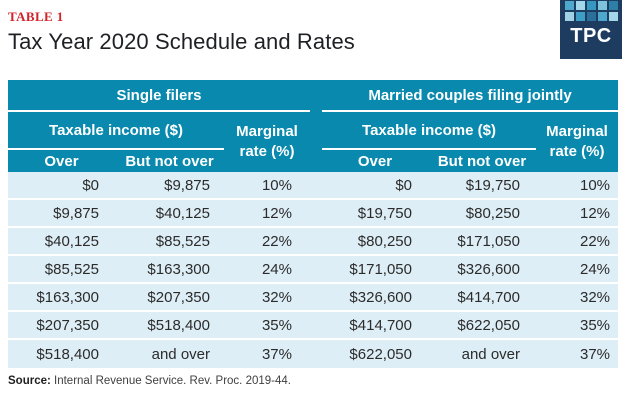 The width and height of the screenshot is (626, 404). What do you see at coordinates (482, 161) in the screenshot?
I see `but-not-over-header-married: But not over` at bounding box center [482, 161].